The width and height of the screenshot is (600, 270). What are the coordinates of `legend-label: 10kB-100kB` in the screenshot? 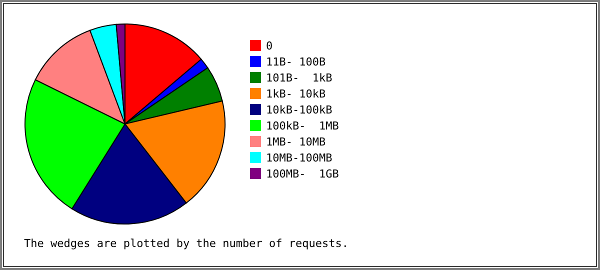 It's located at (299, 110).